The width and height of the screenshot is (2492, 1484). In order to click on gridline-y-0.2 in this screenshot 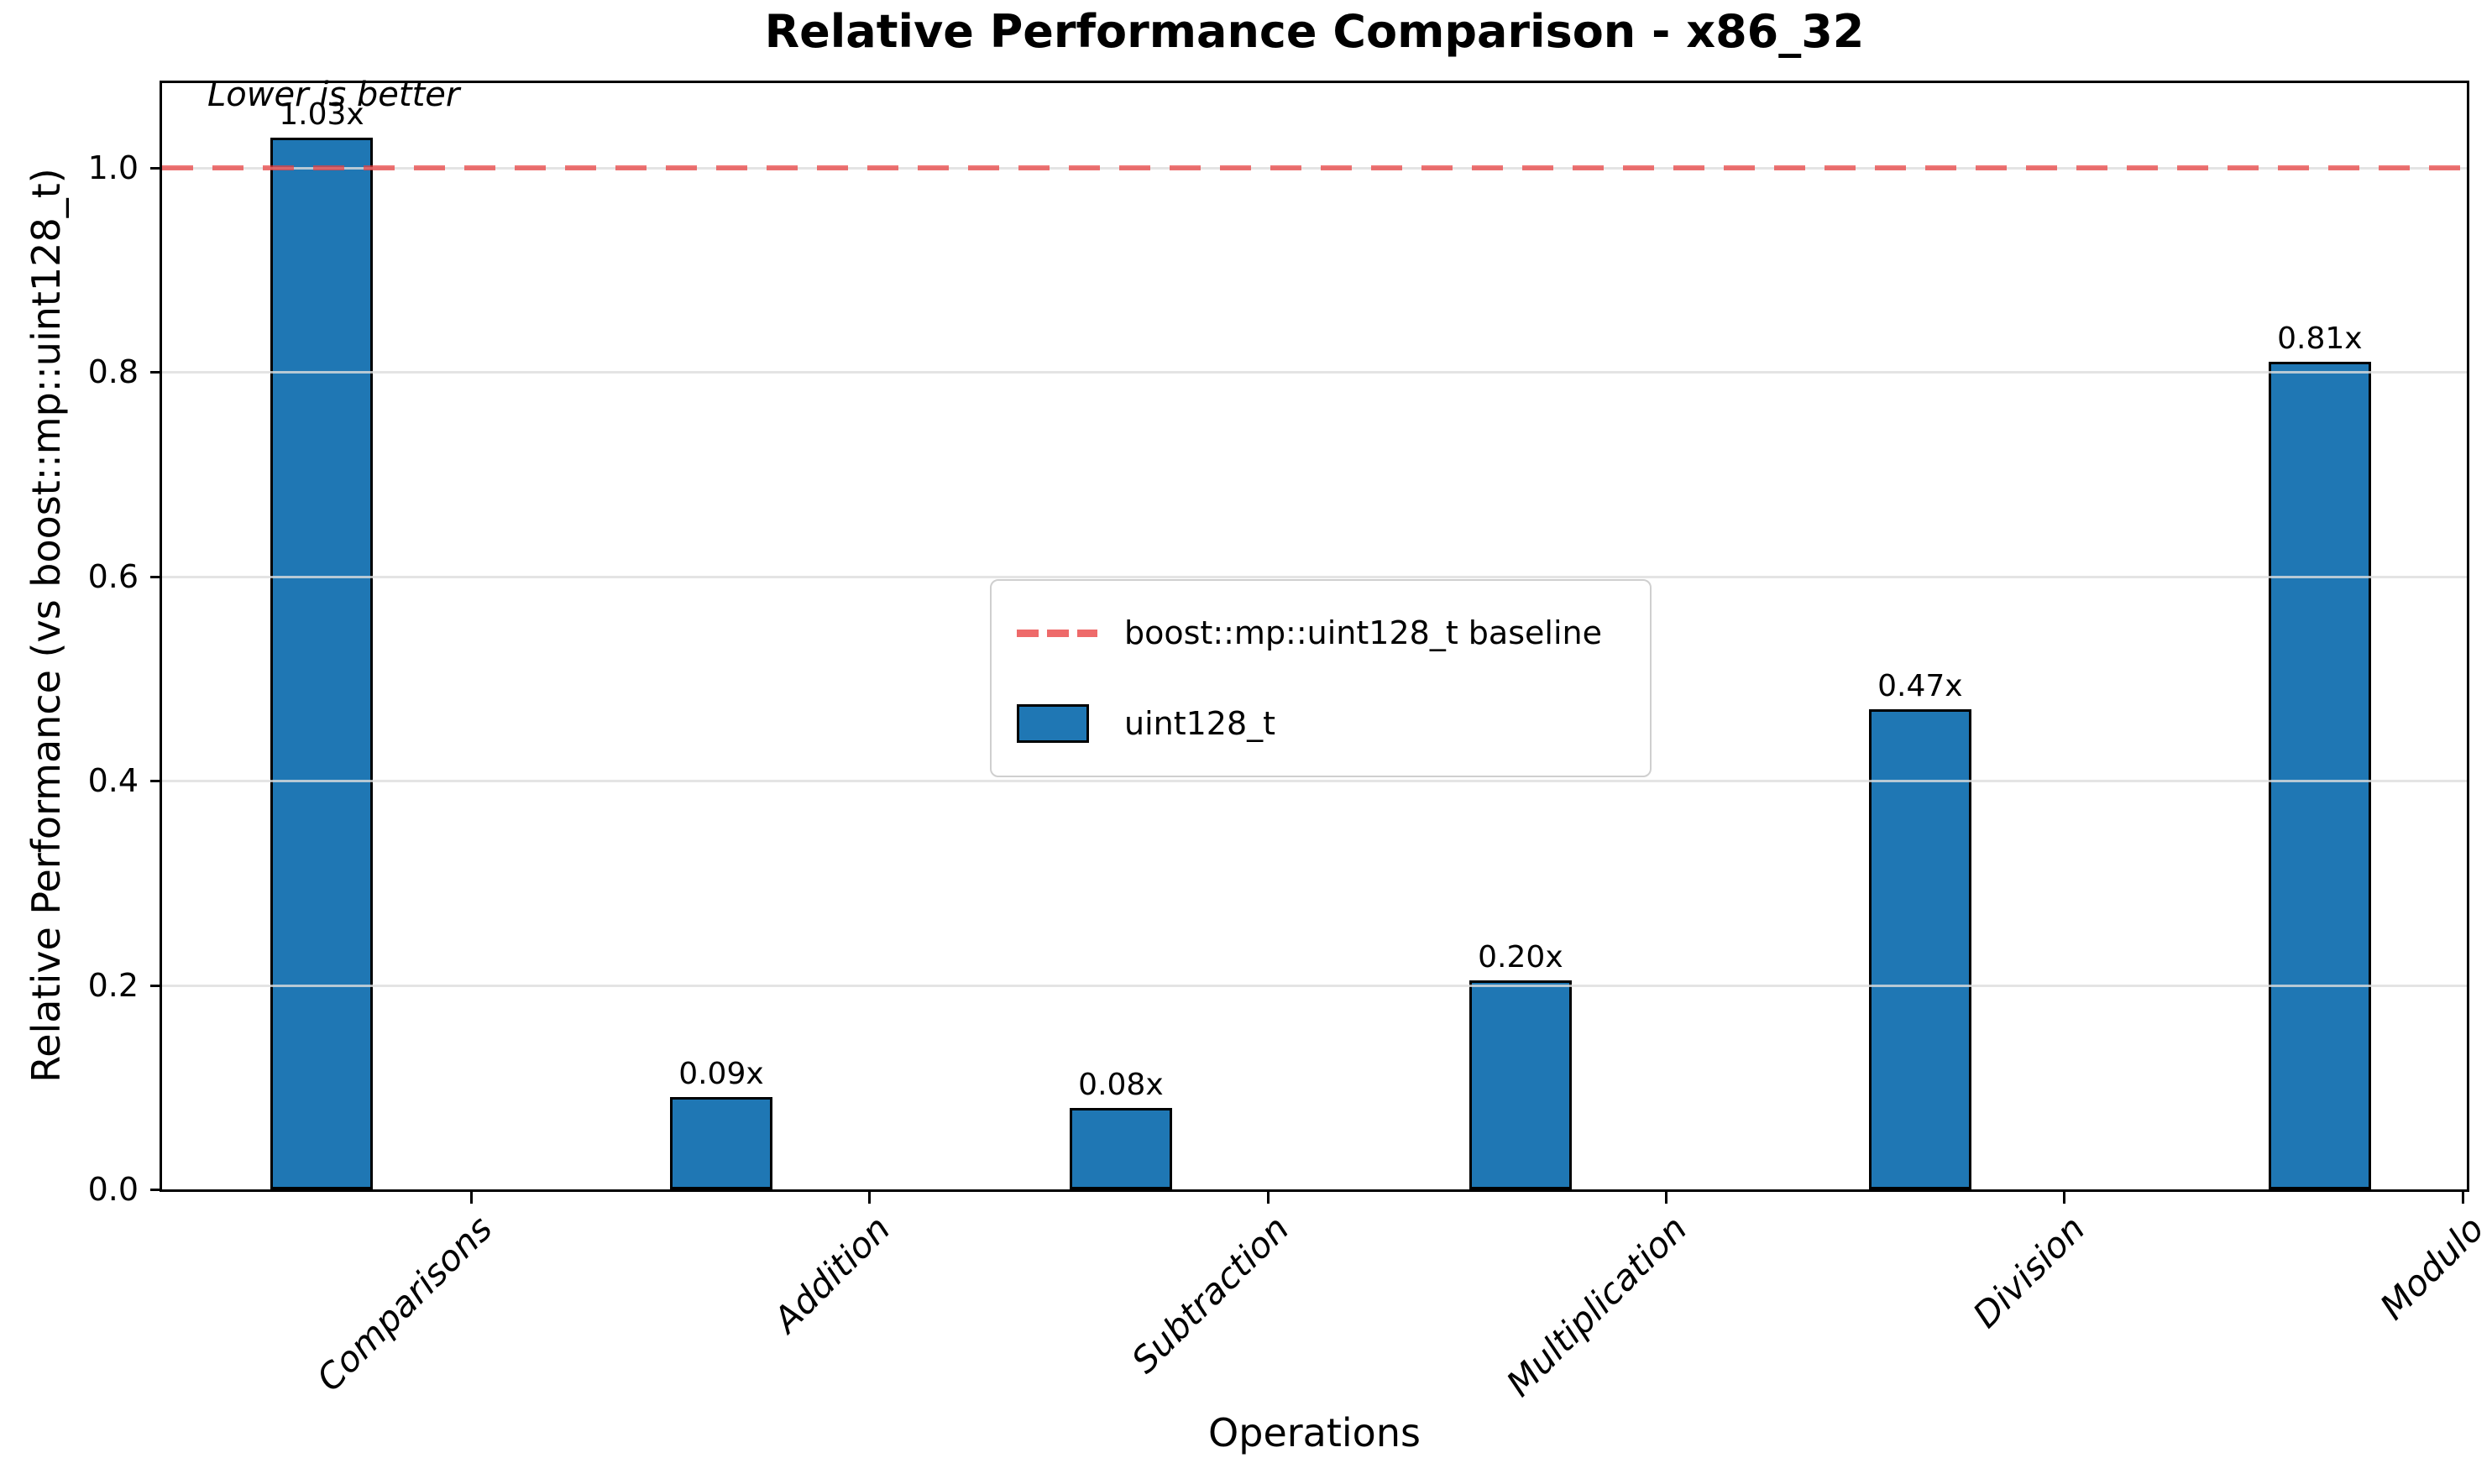, I will do `click(1314, 985)`.